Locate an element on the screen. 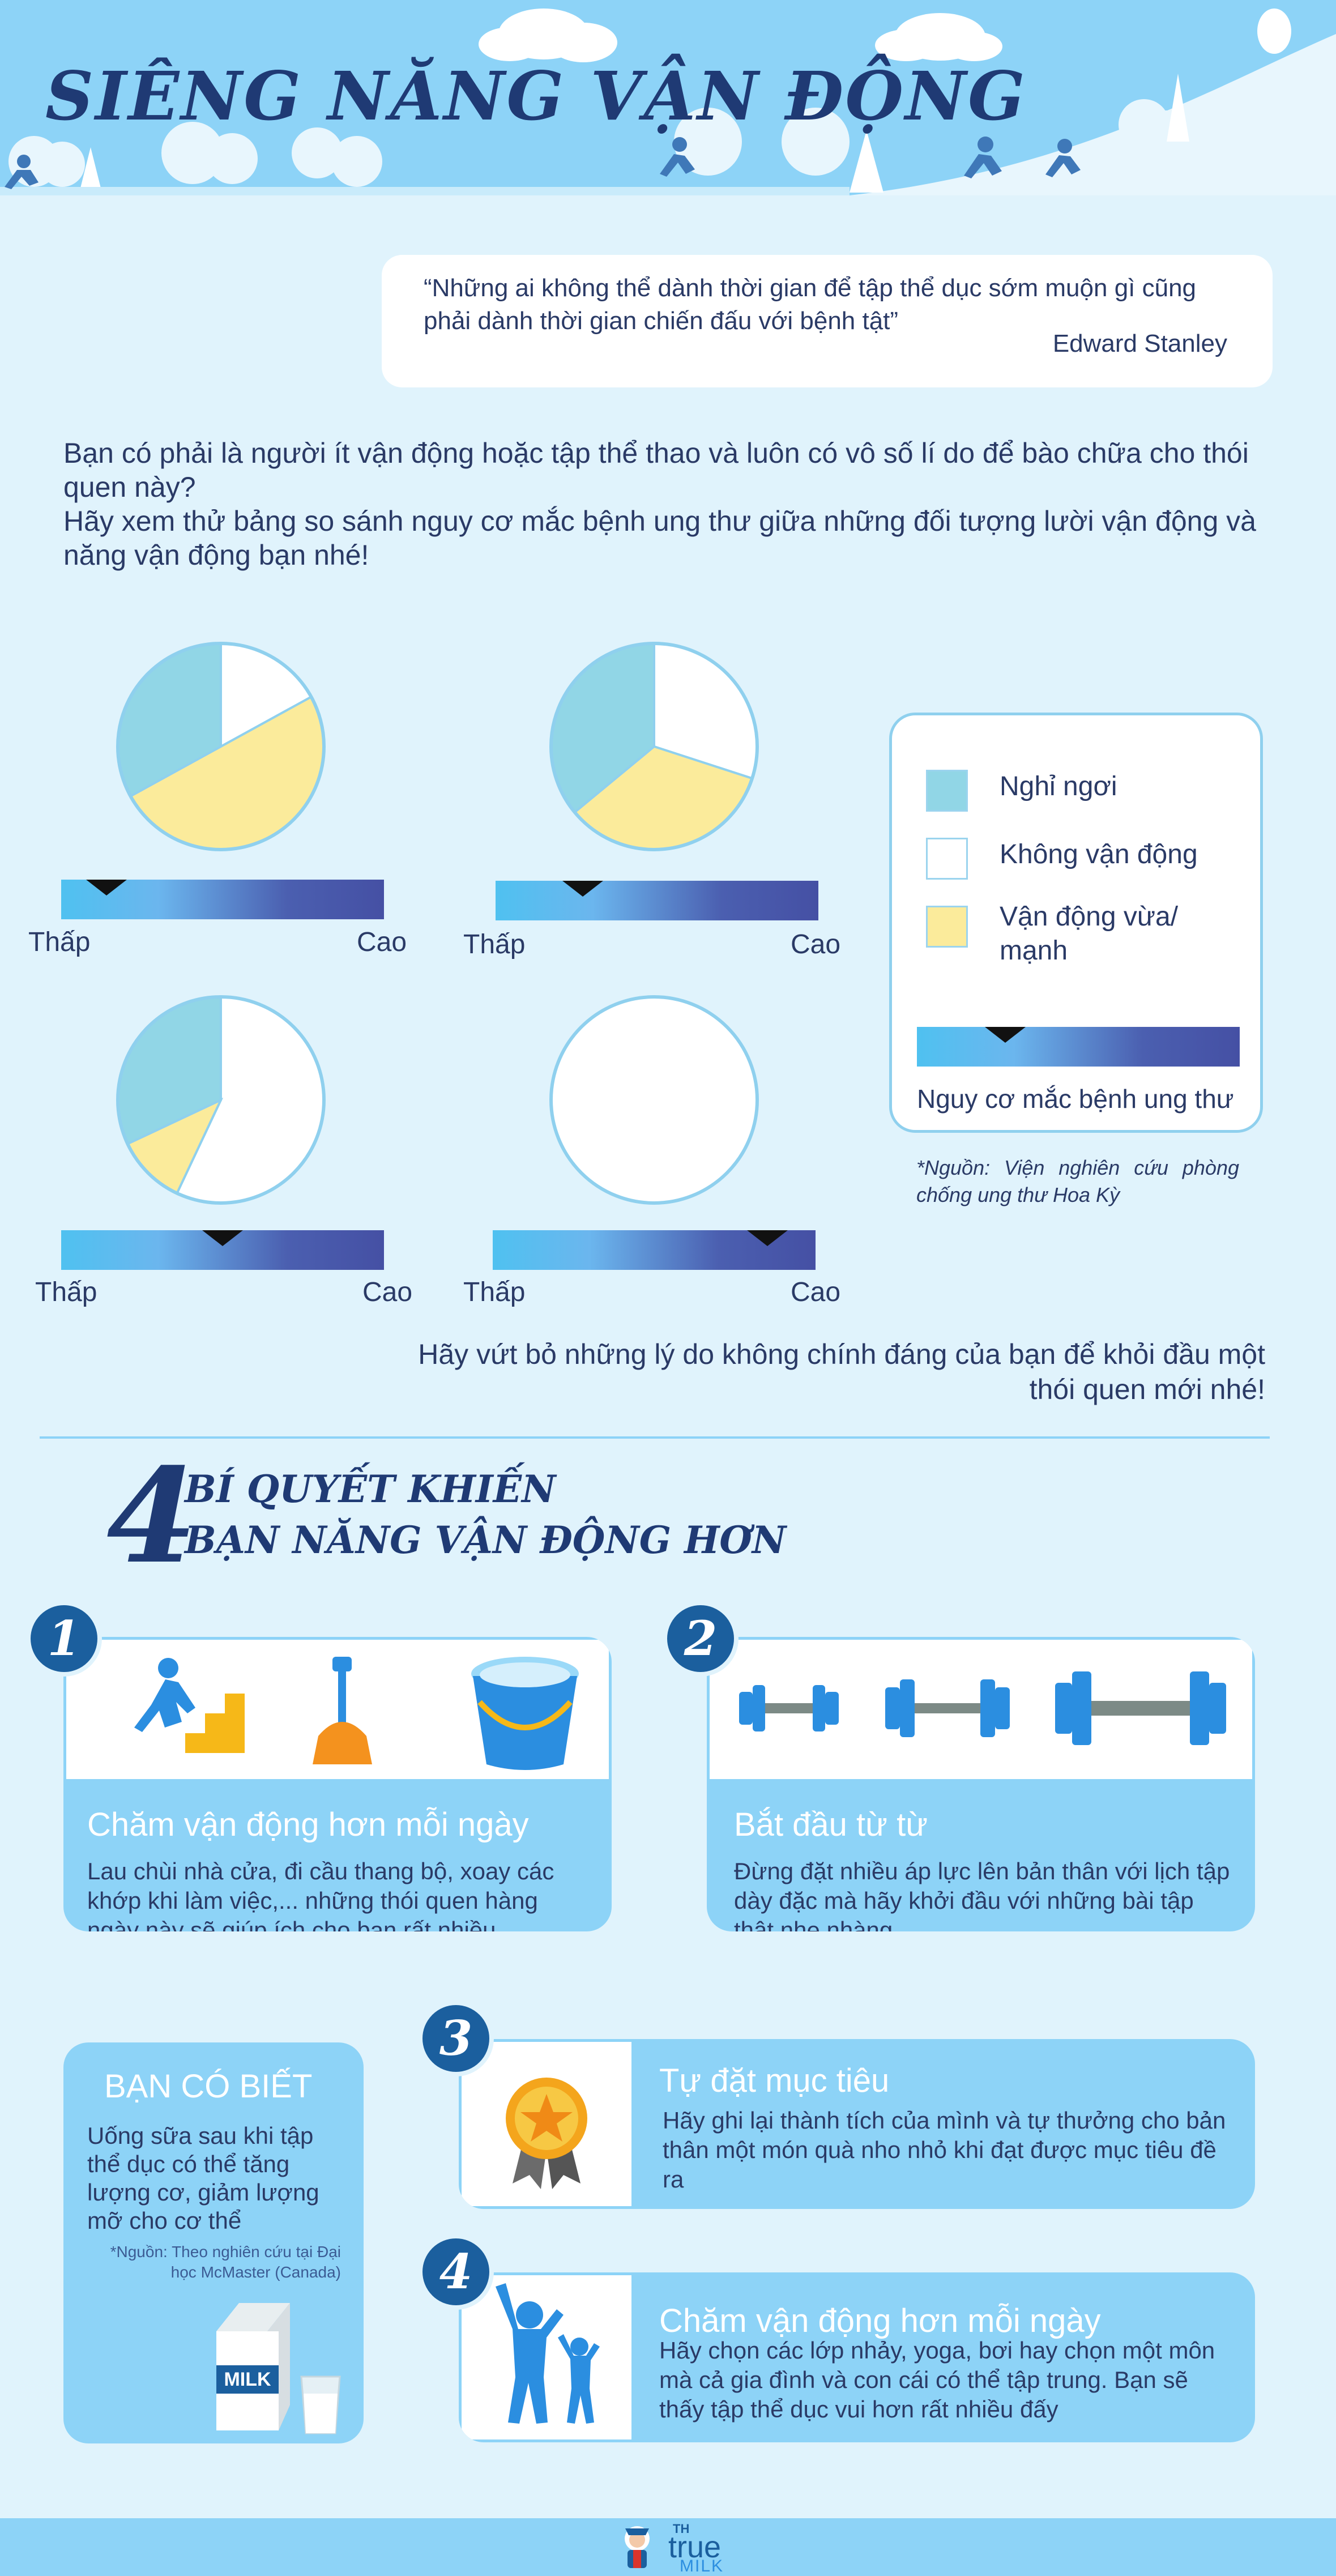 The width and height of the screenshot is (1336, 2576). tip-3-illustration is located at coordinates (546, 2124).